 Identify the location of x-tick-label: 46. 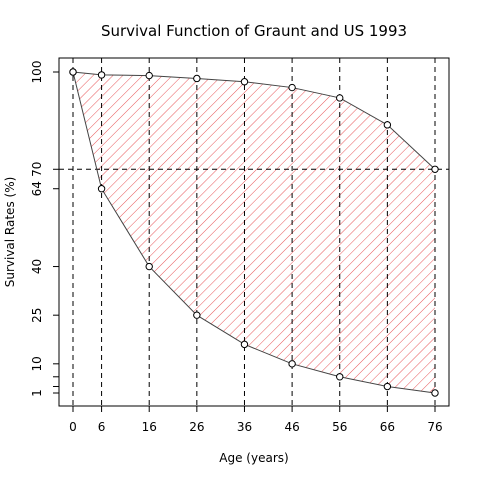
(291, 427).